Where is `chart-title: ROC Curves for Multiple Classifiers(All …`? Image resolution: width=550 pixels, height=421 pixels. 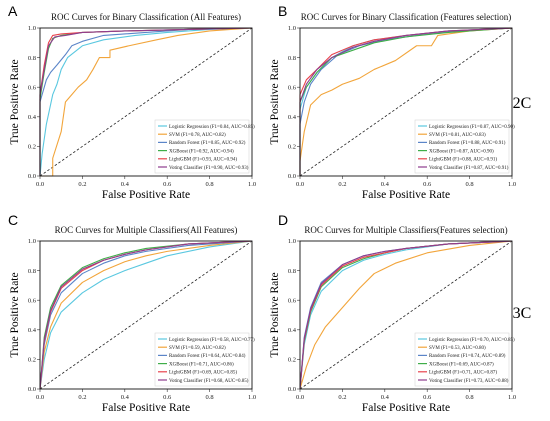 chart-title: ROC Curves for Multiple Classifiers(All … is located at coordinates (146, 230).